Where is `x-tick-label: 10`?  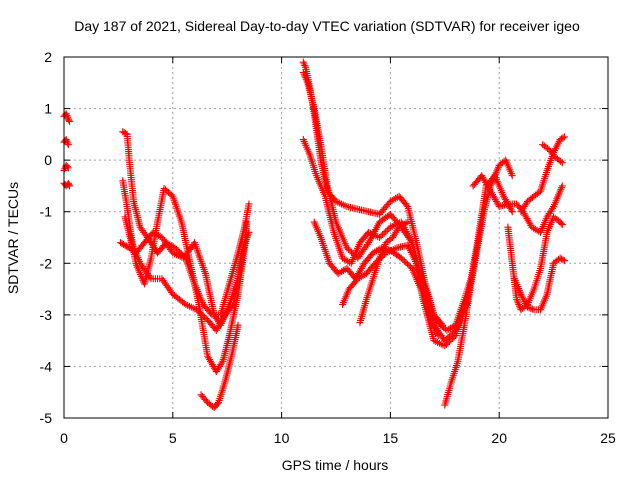
x-tick-label: 10 is located at coordinates (282, 438).